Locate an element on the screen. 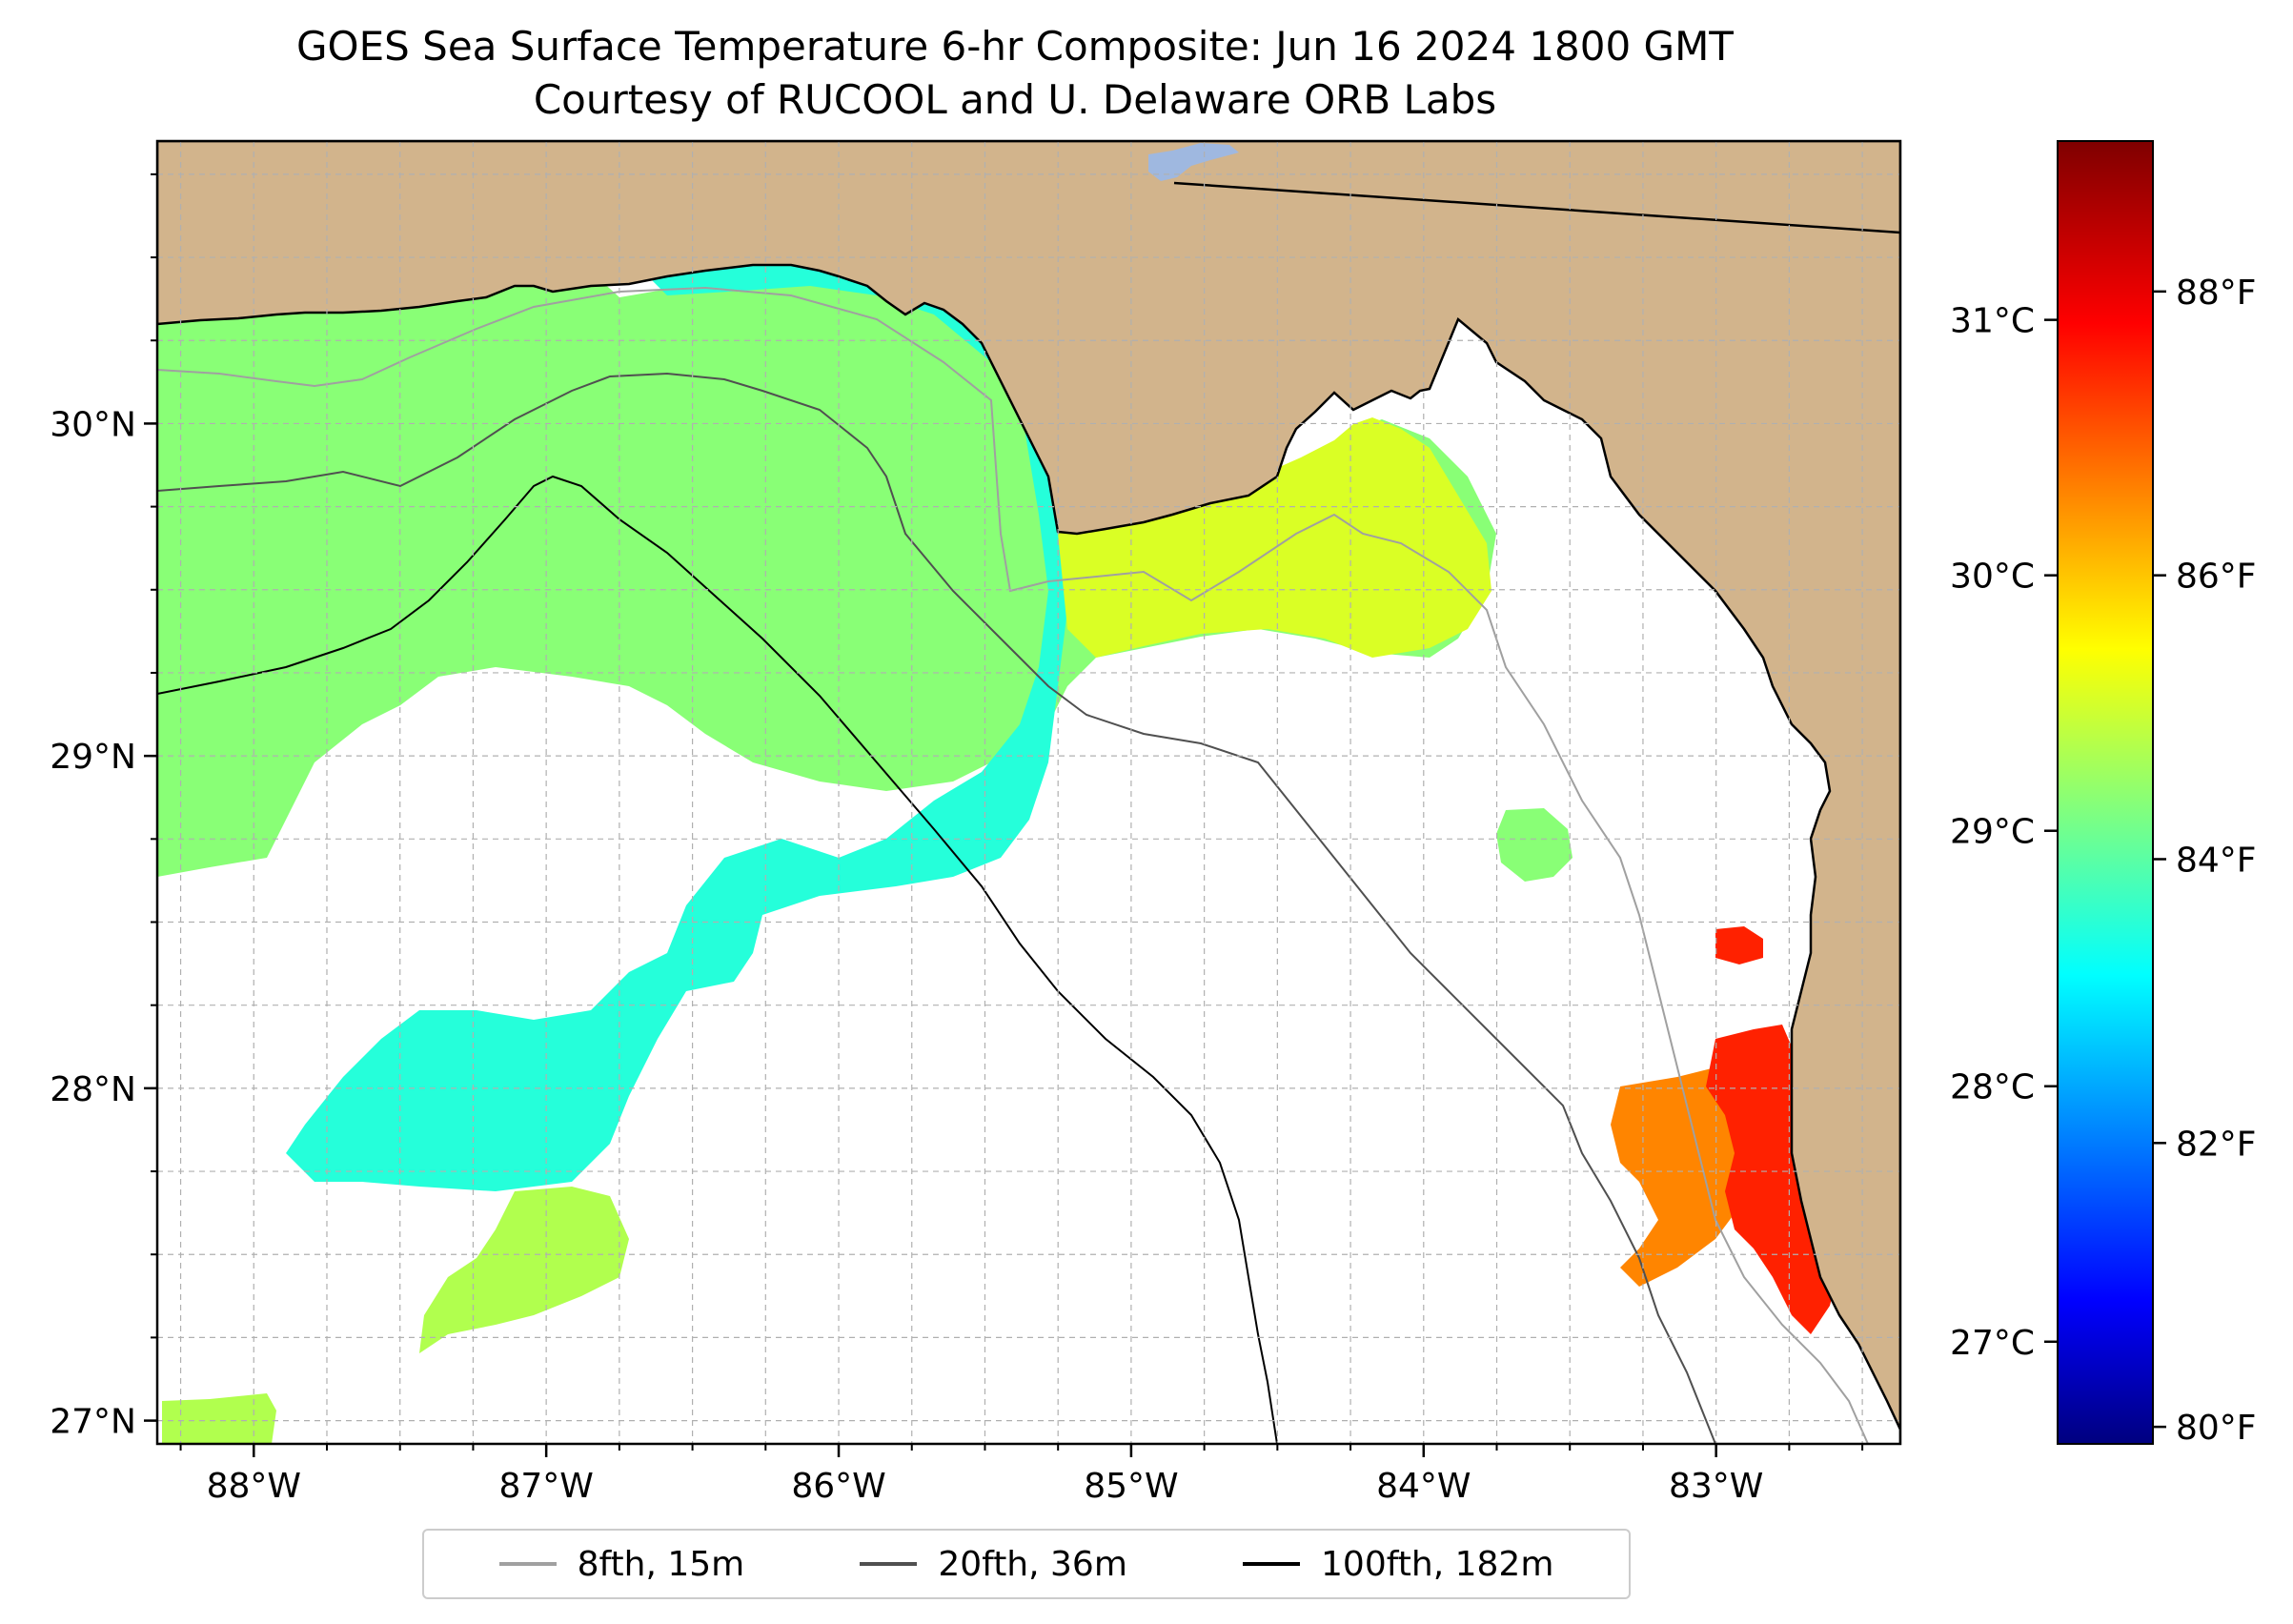  lon-tick-label: 86°W is located at coordinates (838, 1486).